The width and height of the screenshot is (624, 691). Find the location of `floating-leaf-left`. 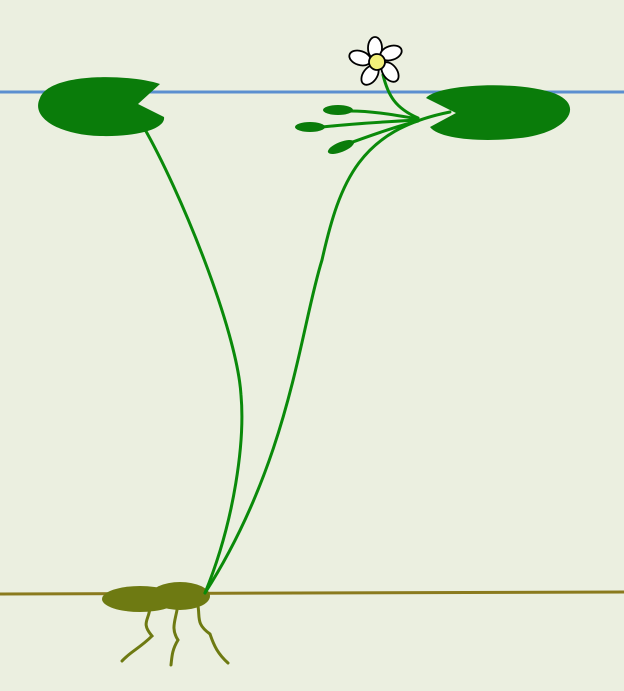

floating-leaf-left is located at coordinates (101, 107).